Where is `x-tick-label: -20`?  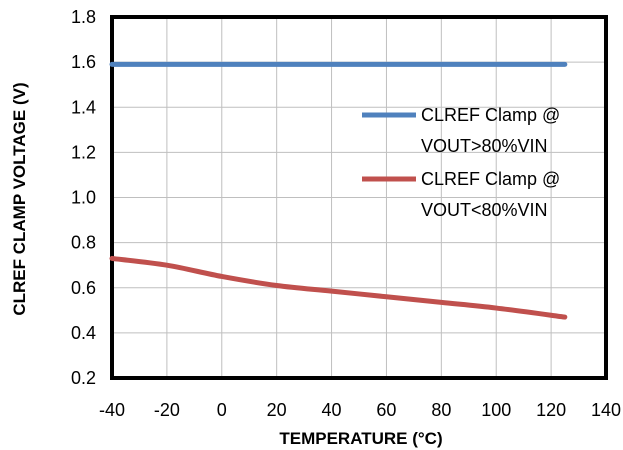 x-tick-label: -20 is located at coordinates (167, 410).